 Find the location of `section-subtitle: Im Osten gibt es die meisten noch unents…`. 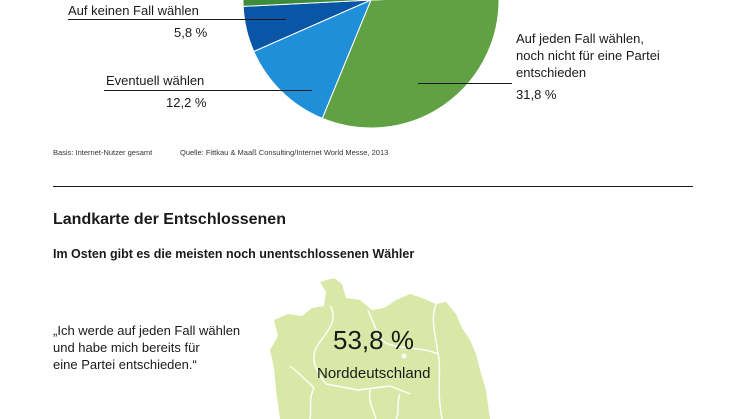

section-subtitle: Im Osten gibt es die meisten noch unents… is located at coordinates (234, 254).